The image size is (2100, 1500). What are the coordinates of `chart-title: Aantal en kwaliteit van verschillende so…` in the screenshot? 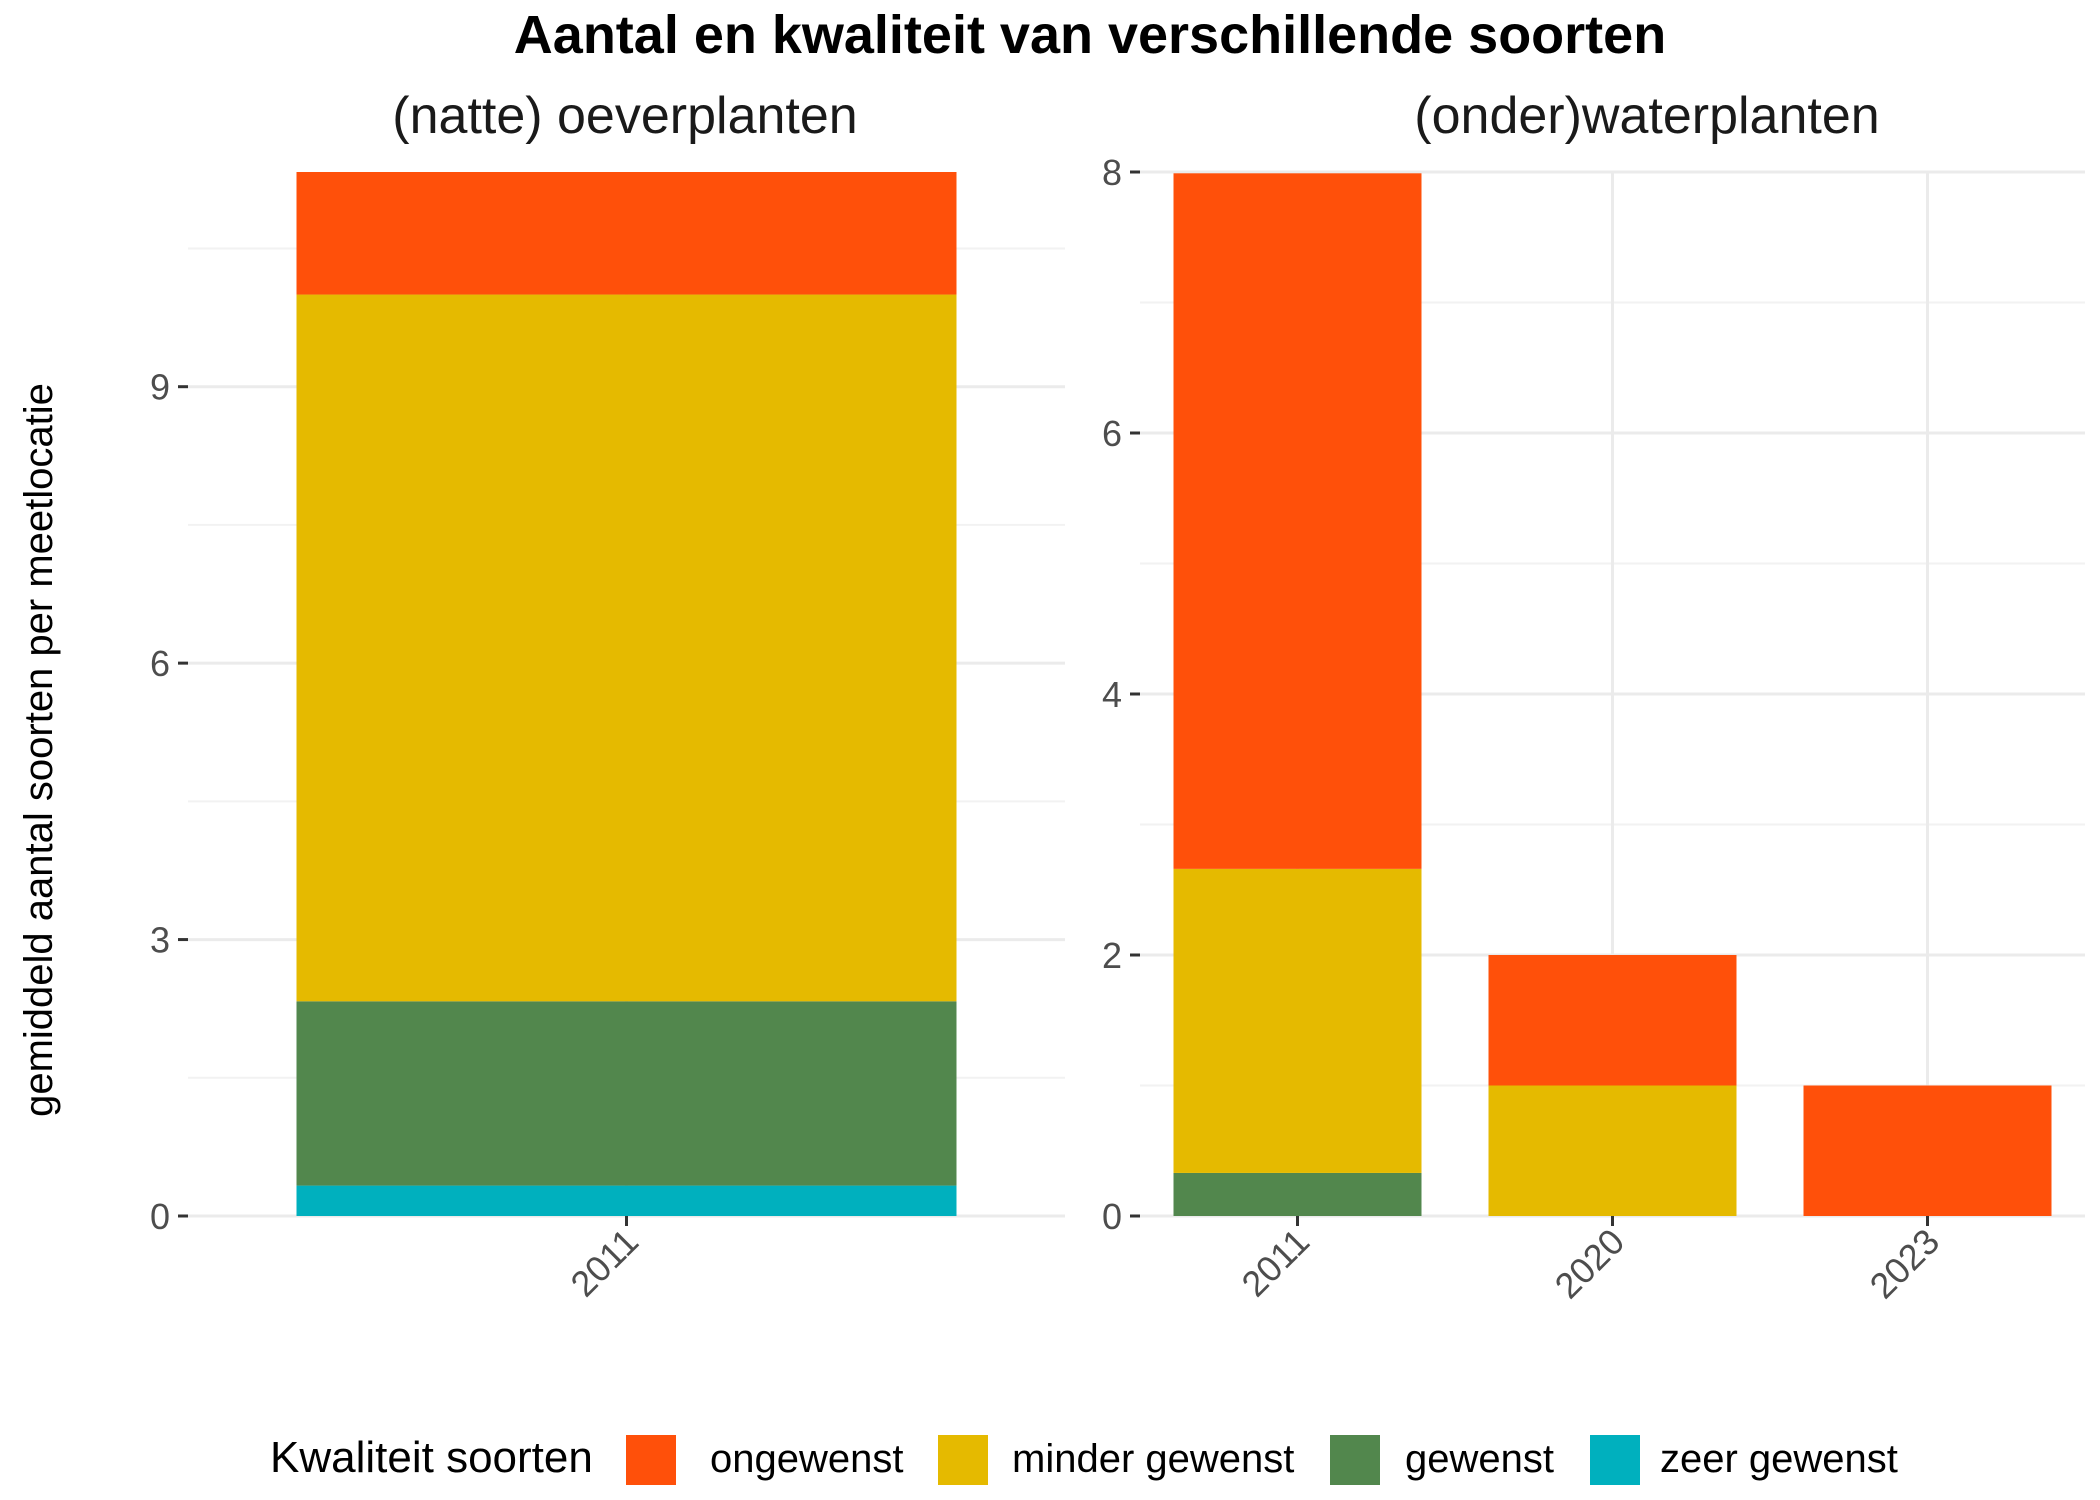 It's located at (1090, 35).